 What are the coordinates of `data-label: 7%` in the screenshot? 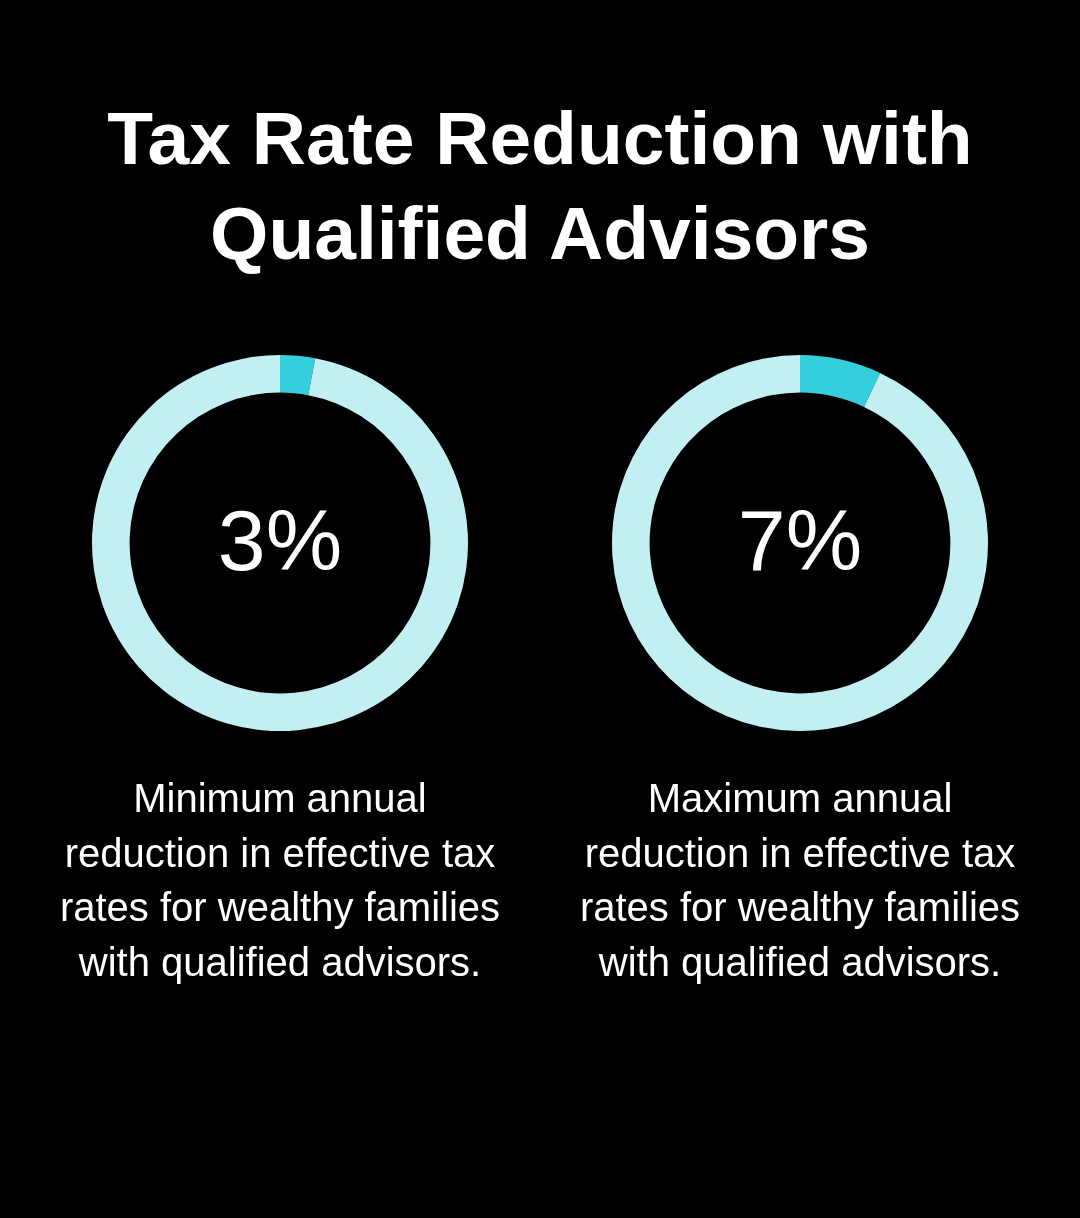 It's located at (800, 540).